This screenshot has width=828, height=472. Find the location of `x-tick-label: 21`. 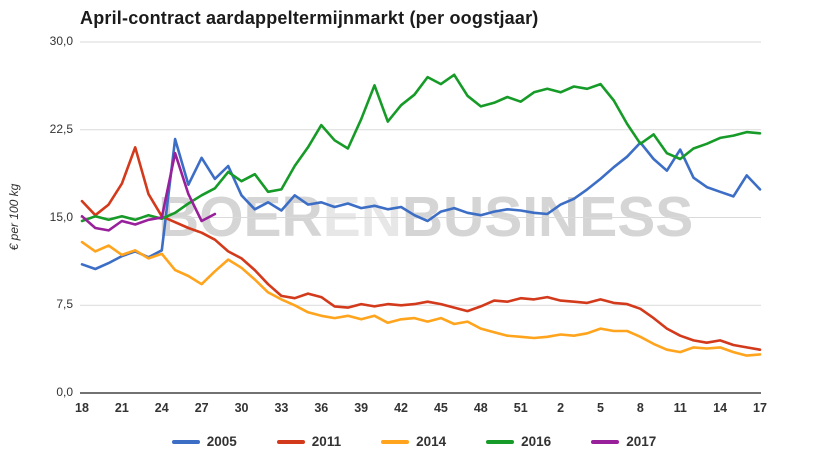

x-tick-label: 21 is located at coordinates (121, 408).